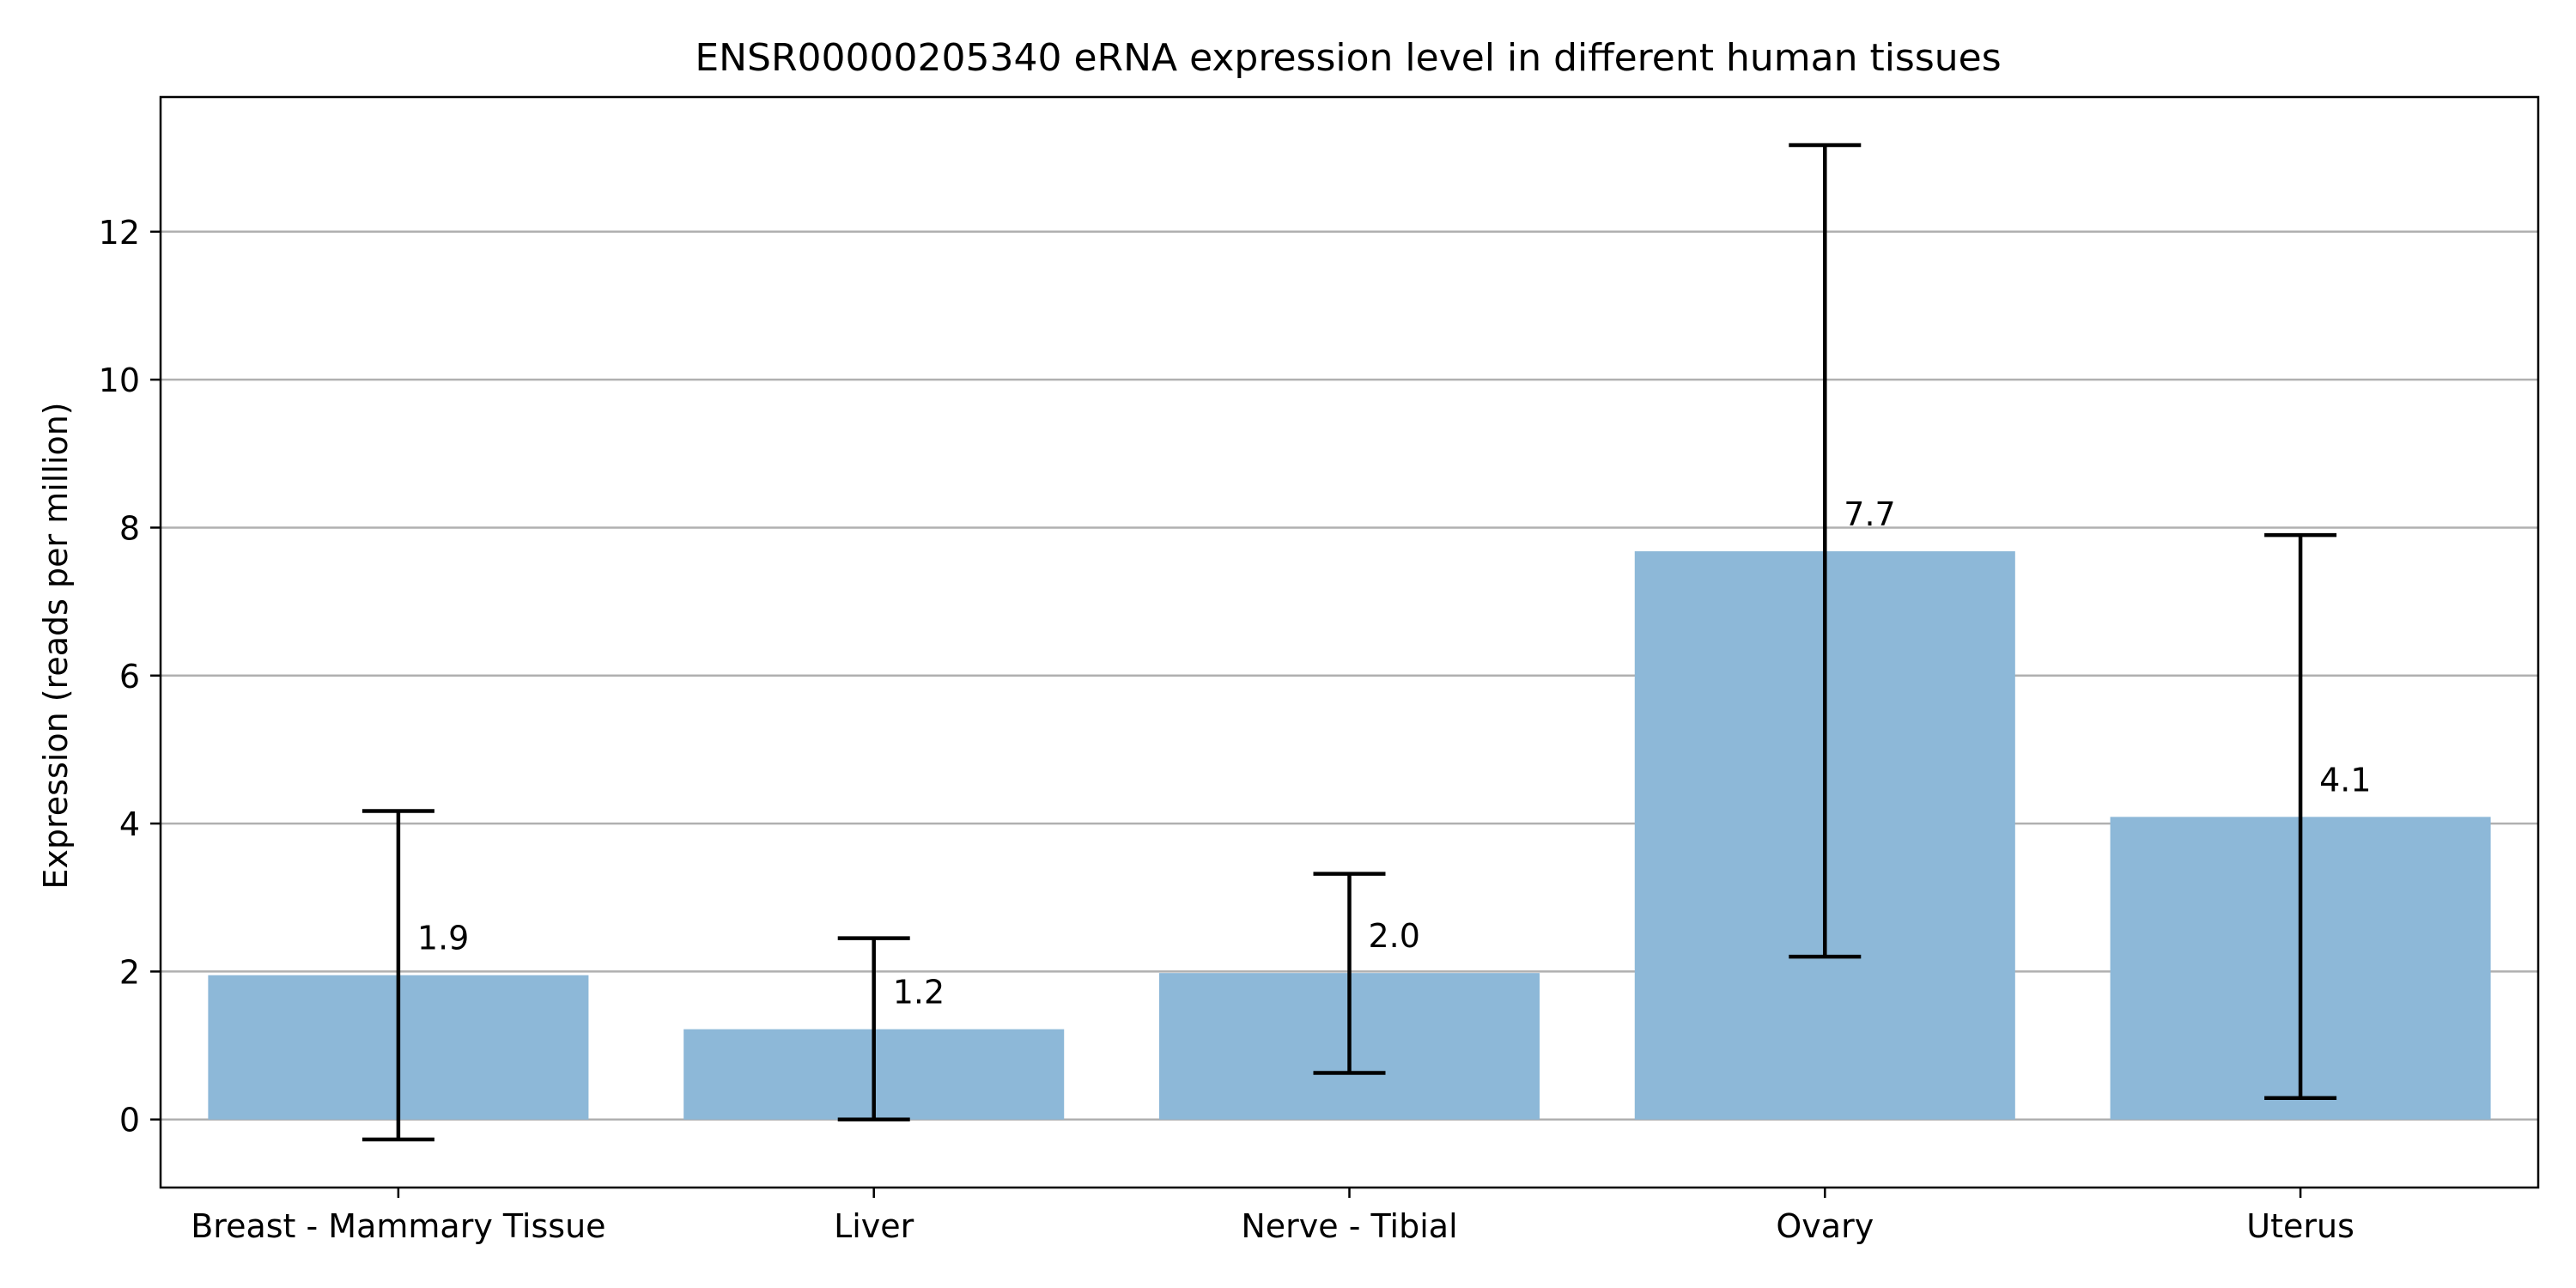  I want to click on value-label-4: 4.1, so click(2345, 780).